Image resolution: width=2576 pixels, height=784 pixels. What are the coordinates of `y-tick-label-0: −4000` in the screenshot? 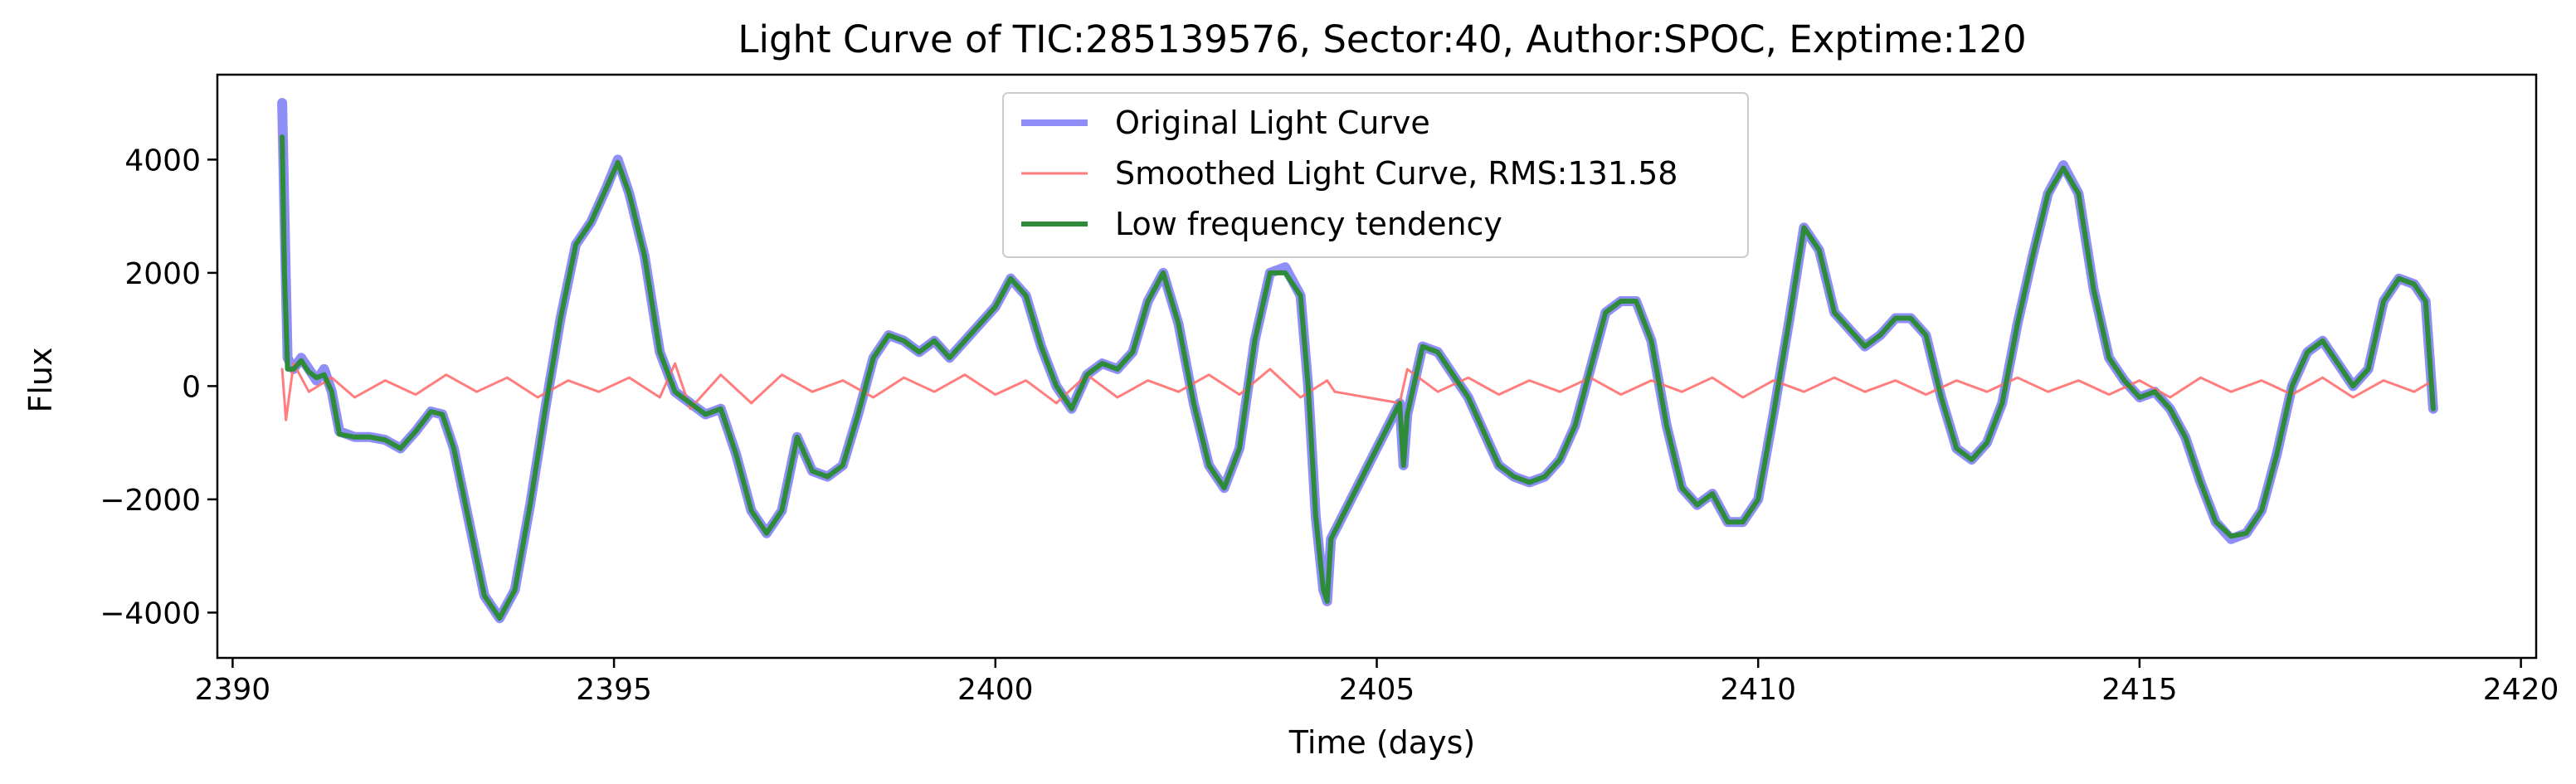 It's located at (150, 614).